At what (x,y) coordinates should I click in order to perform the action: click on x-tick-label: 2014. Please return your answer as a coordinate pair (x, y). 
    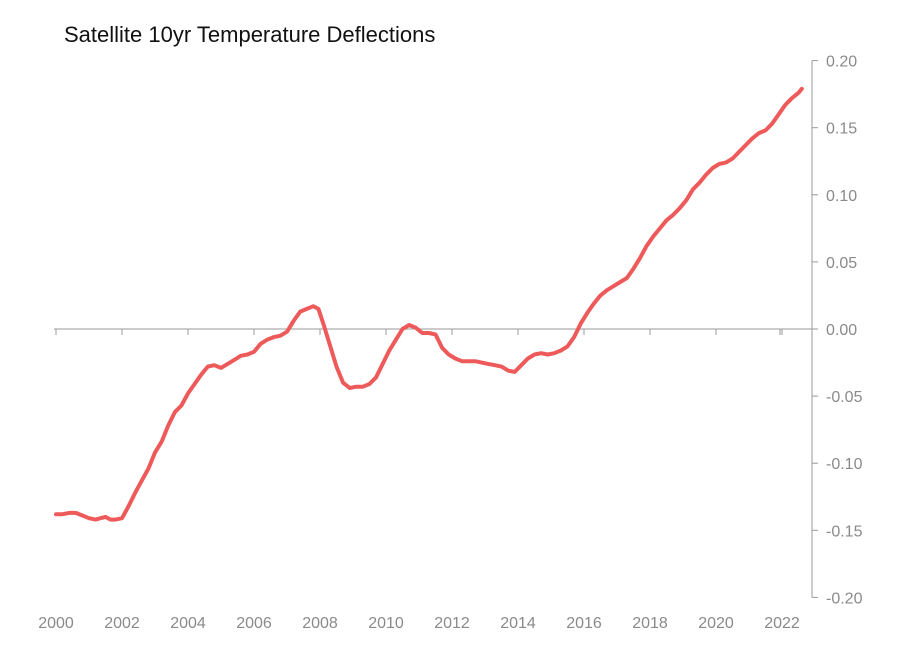
    Looking at the image, I should click on (518, 623).